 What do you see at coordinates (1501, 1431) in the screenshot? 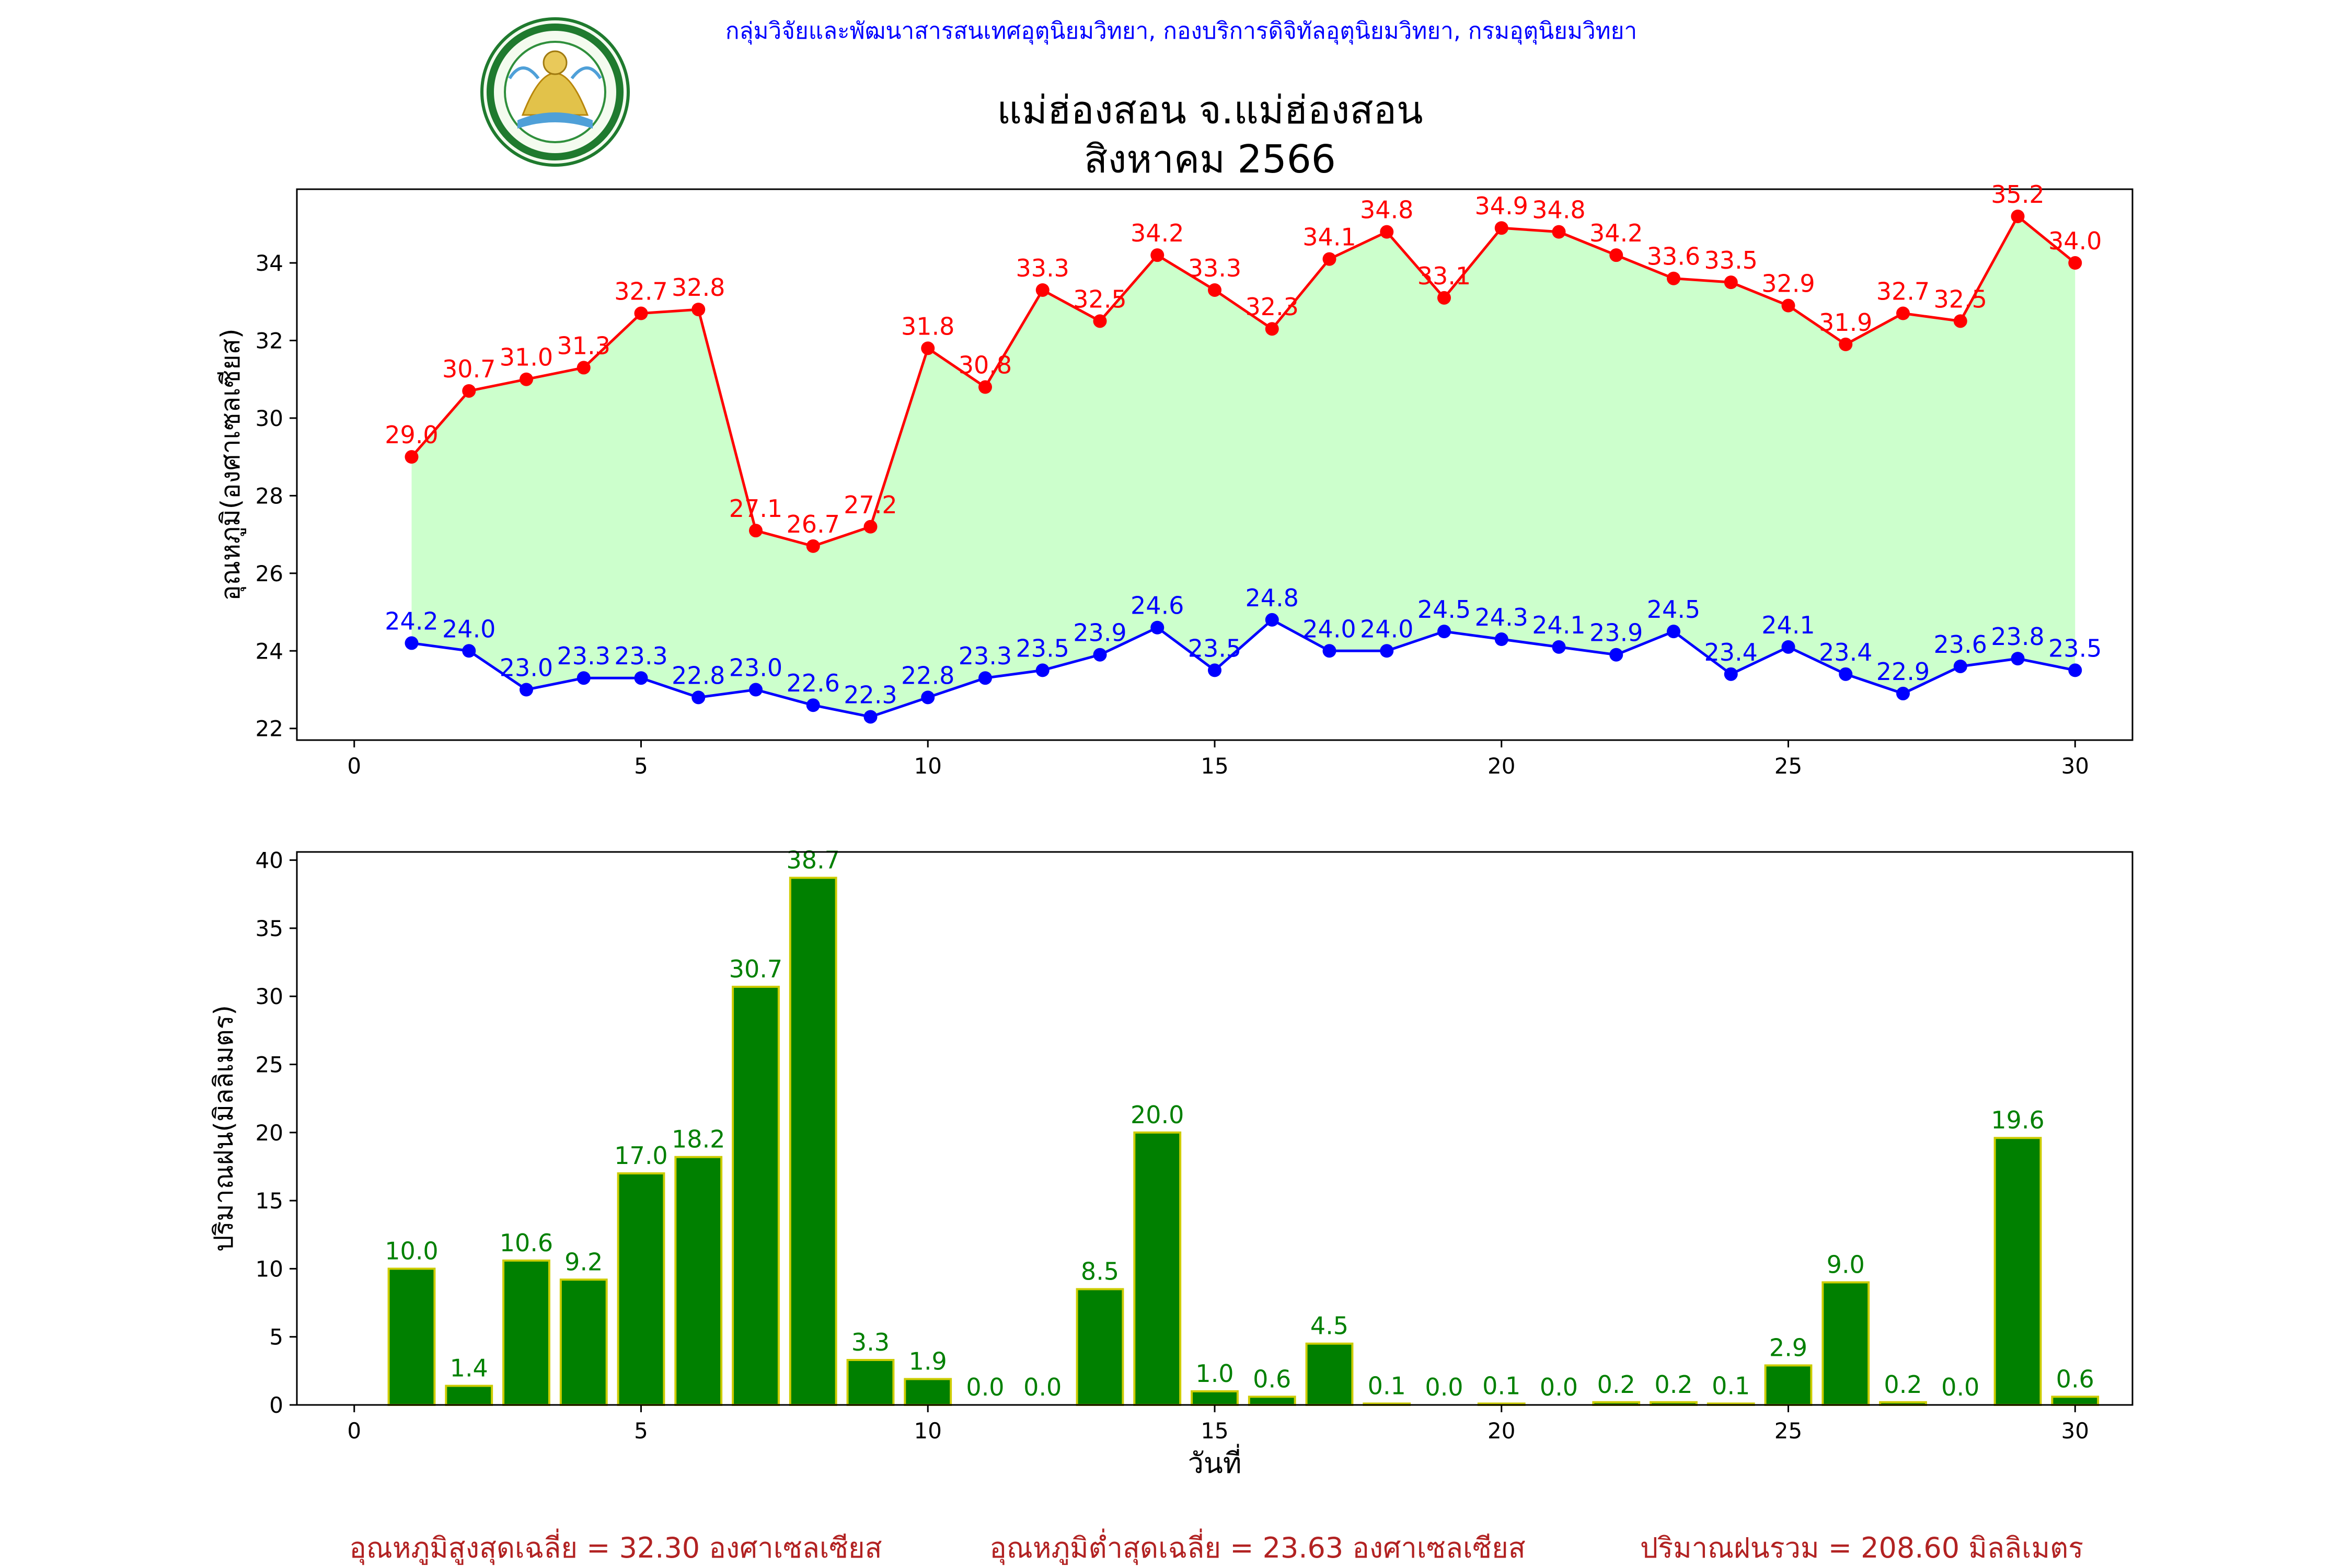
I see `rainfall-x-tick-label: 20` at bounding box center [1501, 1431].